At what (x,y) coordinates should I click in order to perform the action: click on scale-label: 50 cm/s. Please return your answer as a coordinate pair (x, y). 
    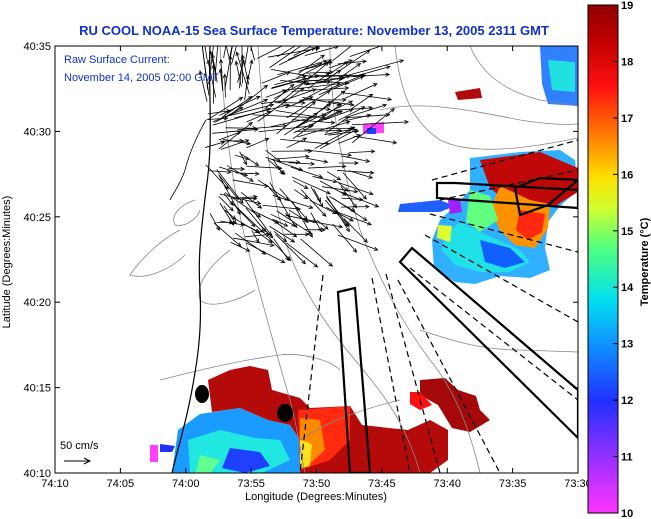
    Looking at the image, I should click on (79, 446).